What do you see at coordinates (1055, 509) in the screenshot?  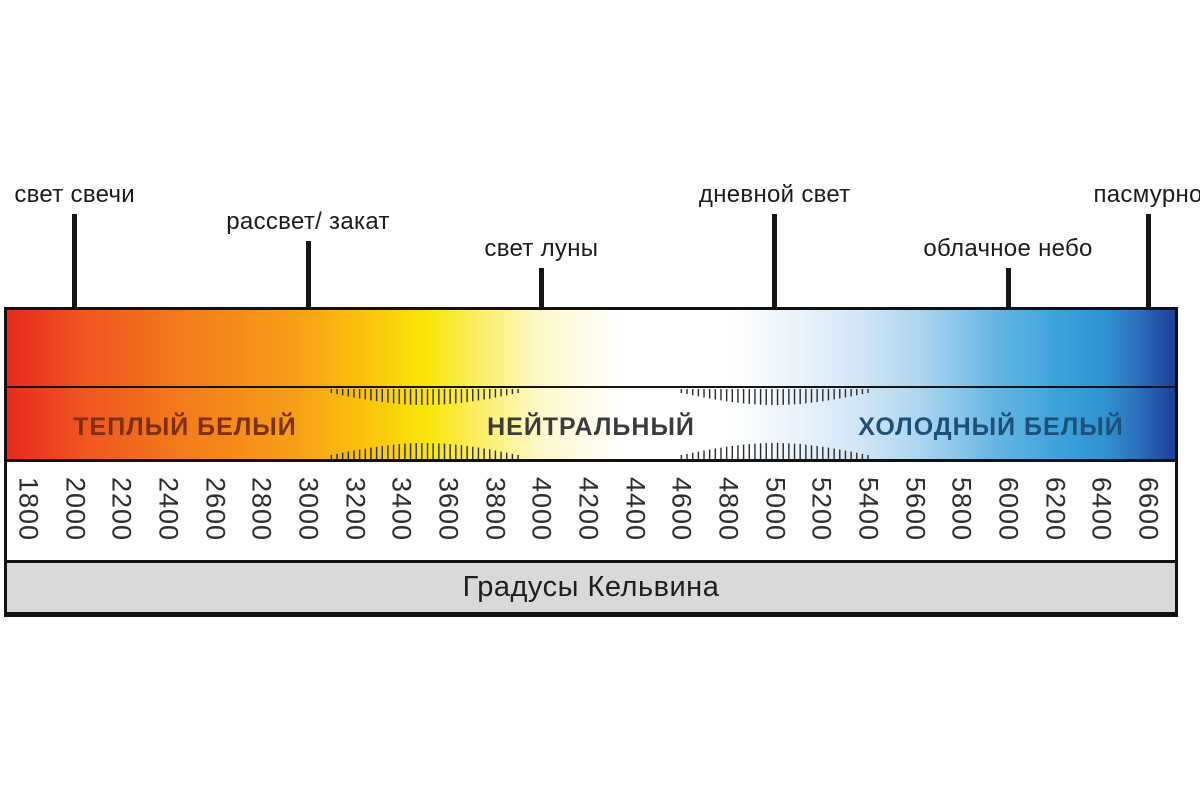 I see `kelvin-tick-label: 6200` at bounding box center [1055, 509].